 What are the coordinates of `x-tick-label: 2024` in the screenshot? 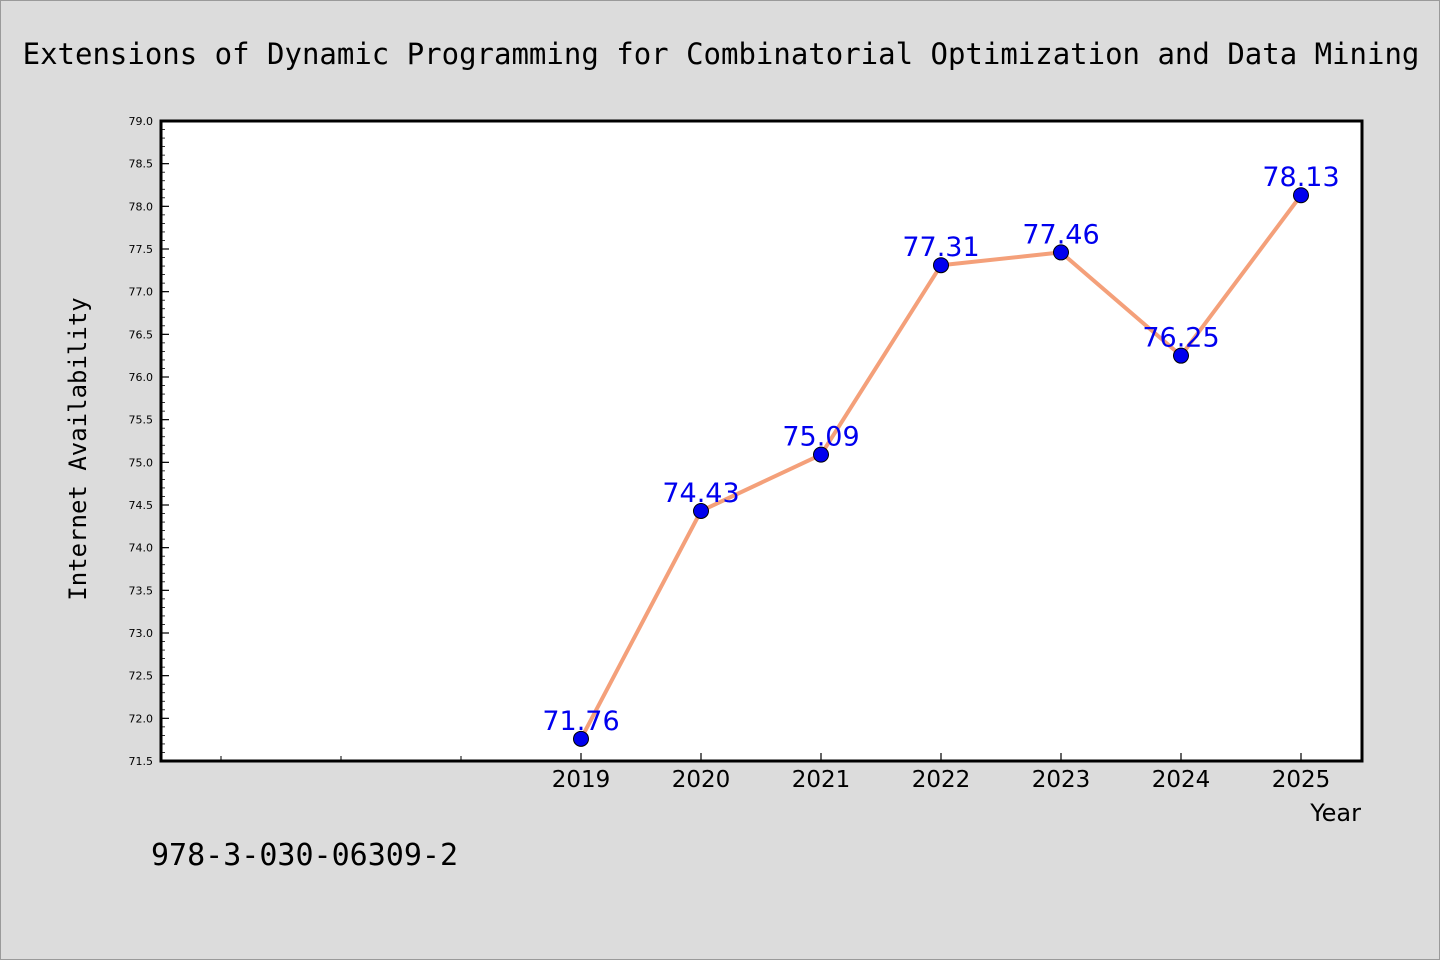 It's located at (1181, 780).